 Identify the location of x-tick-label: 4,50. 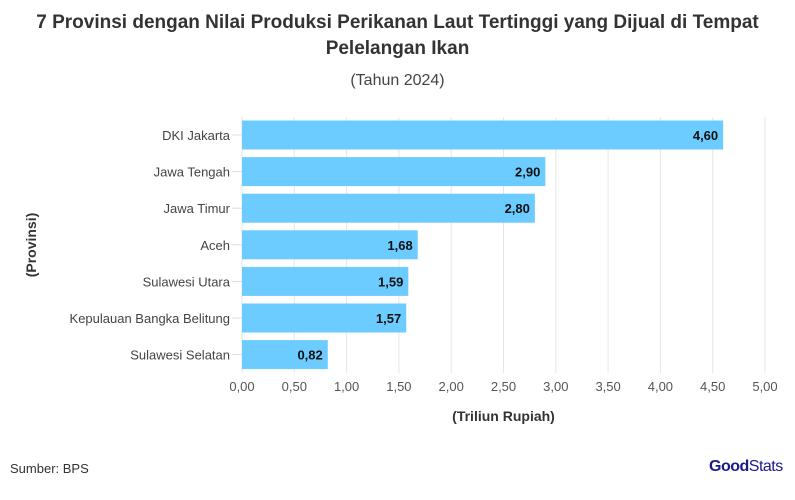
(712, 386).